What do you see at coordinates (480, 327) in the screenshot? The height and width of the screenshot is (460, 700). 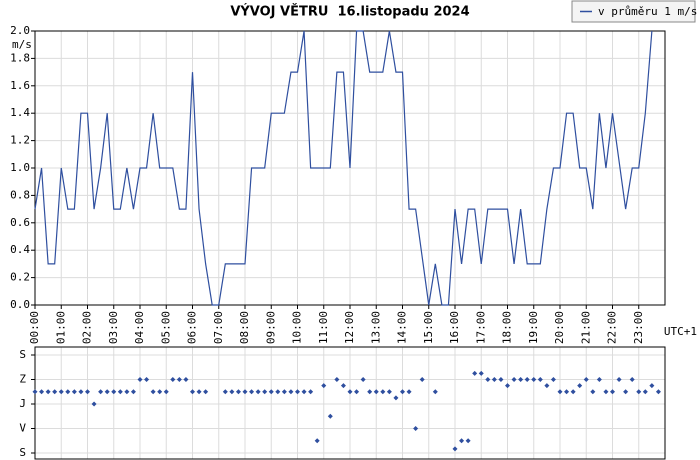 I see `x-tick-label: 17:00` at bounding box center [480, 327].